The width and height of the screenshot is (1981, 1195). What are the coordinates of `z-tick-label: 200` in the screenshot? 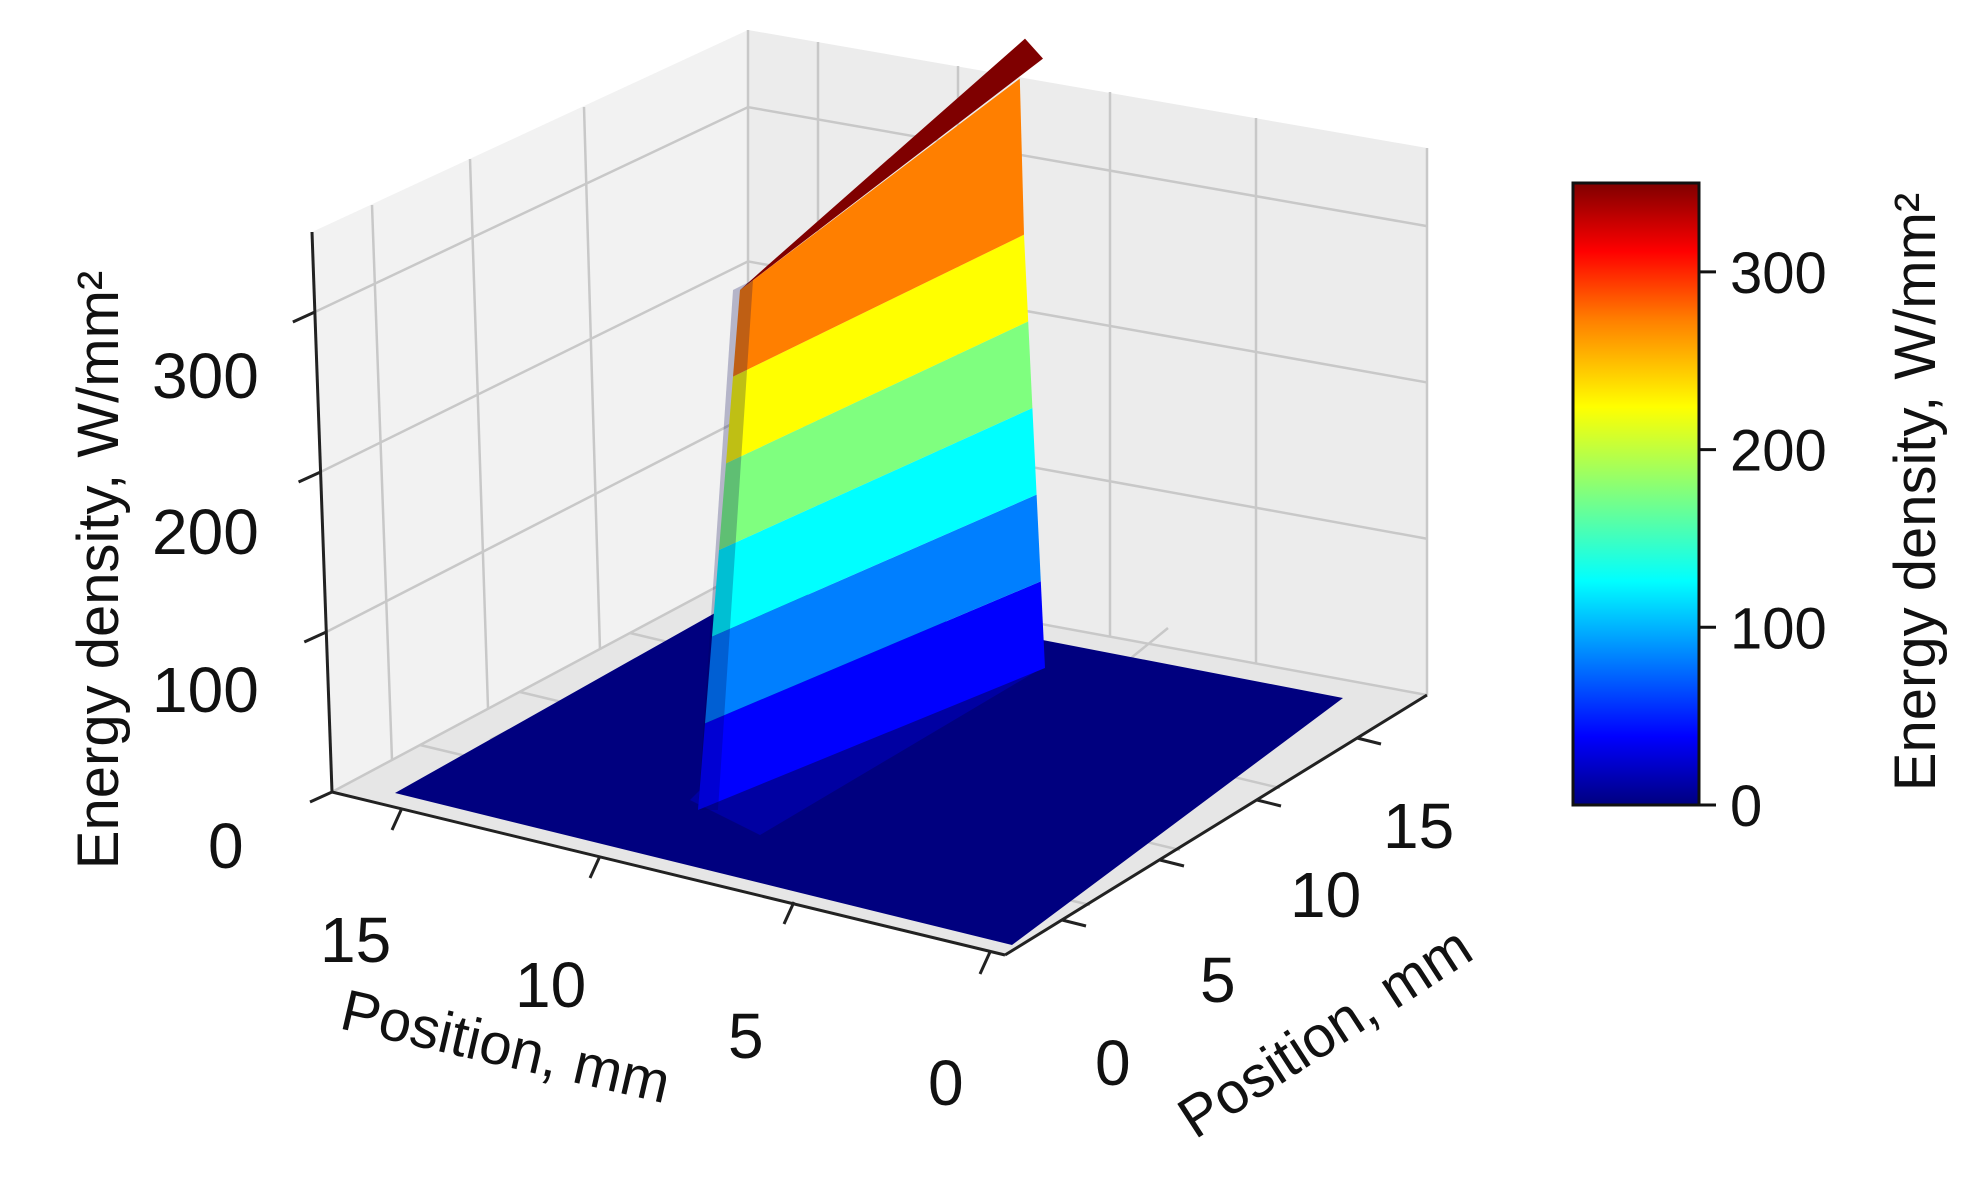 It's located at (205, 532).